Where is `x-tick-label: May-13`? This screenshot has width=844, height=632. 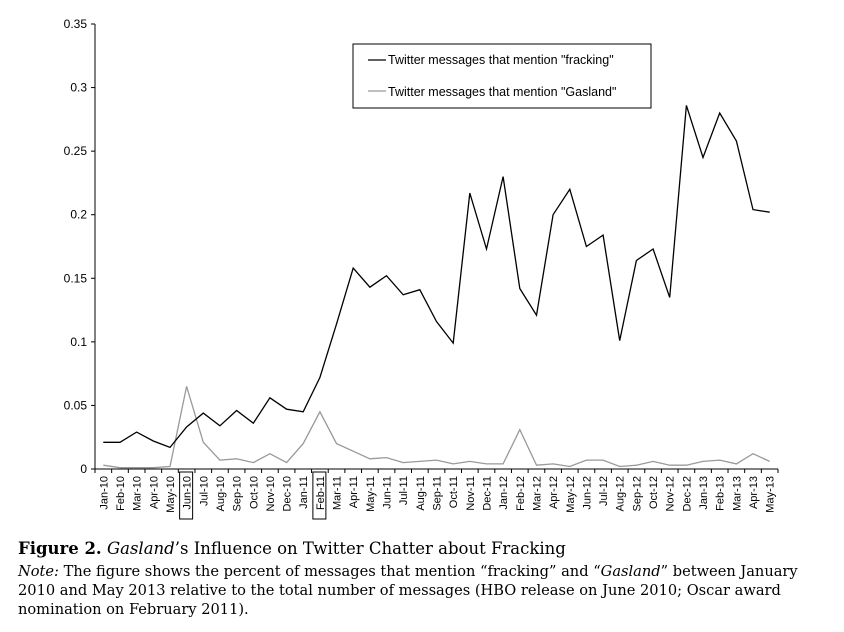 x-tick-label: May-13 is located at coordinates (771, 494).